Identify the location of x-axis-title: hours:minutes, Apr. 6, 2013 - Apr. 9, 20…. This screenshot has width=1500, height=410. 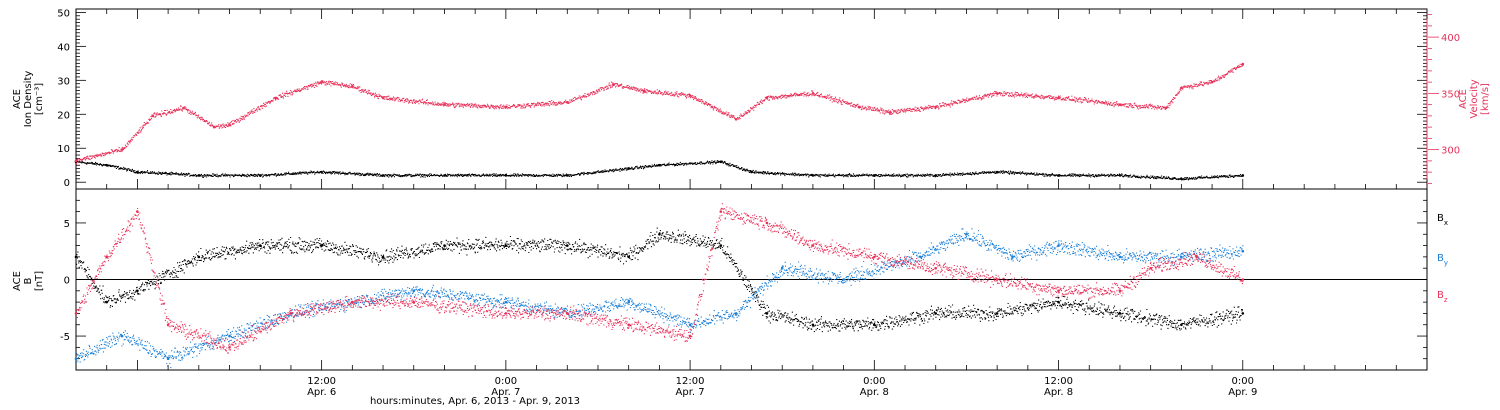
(475, 401).